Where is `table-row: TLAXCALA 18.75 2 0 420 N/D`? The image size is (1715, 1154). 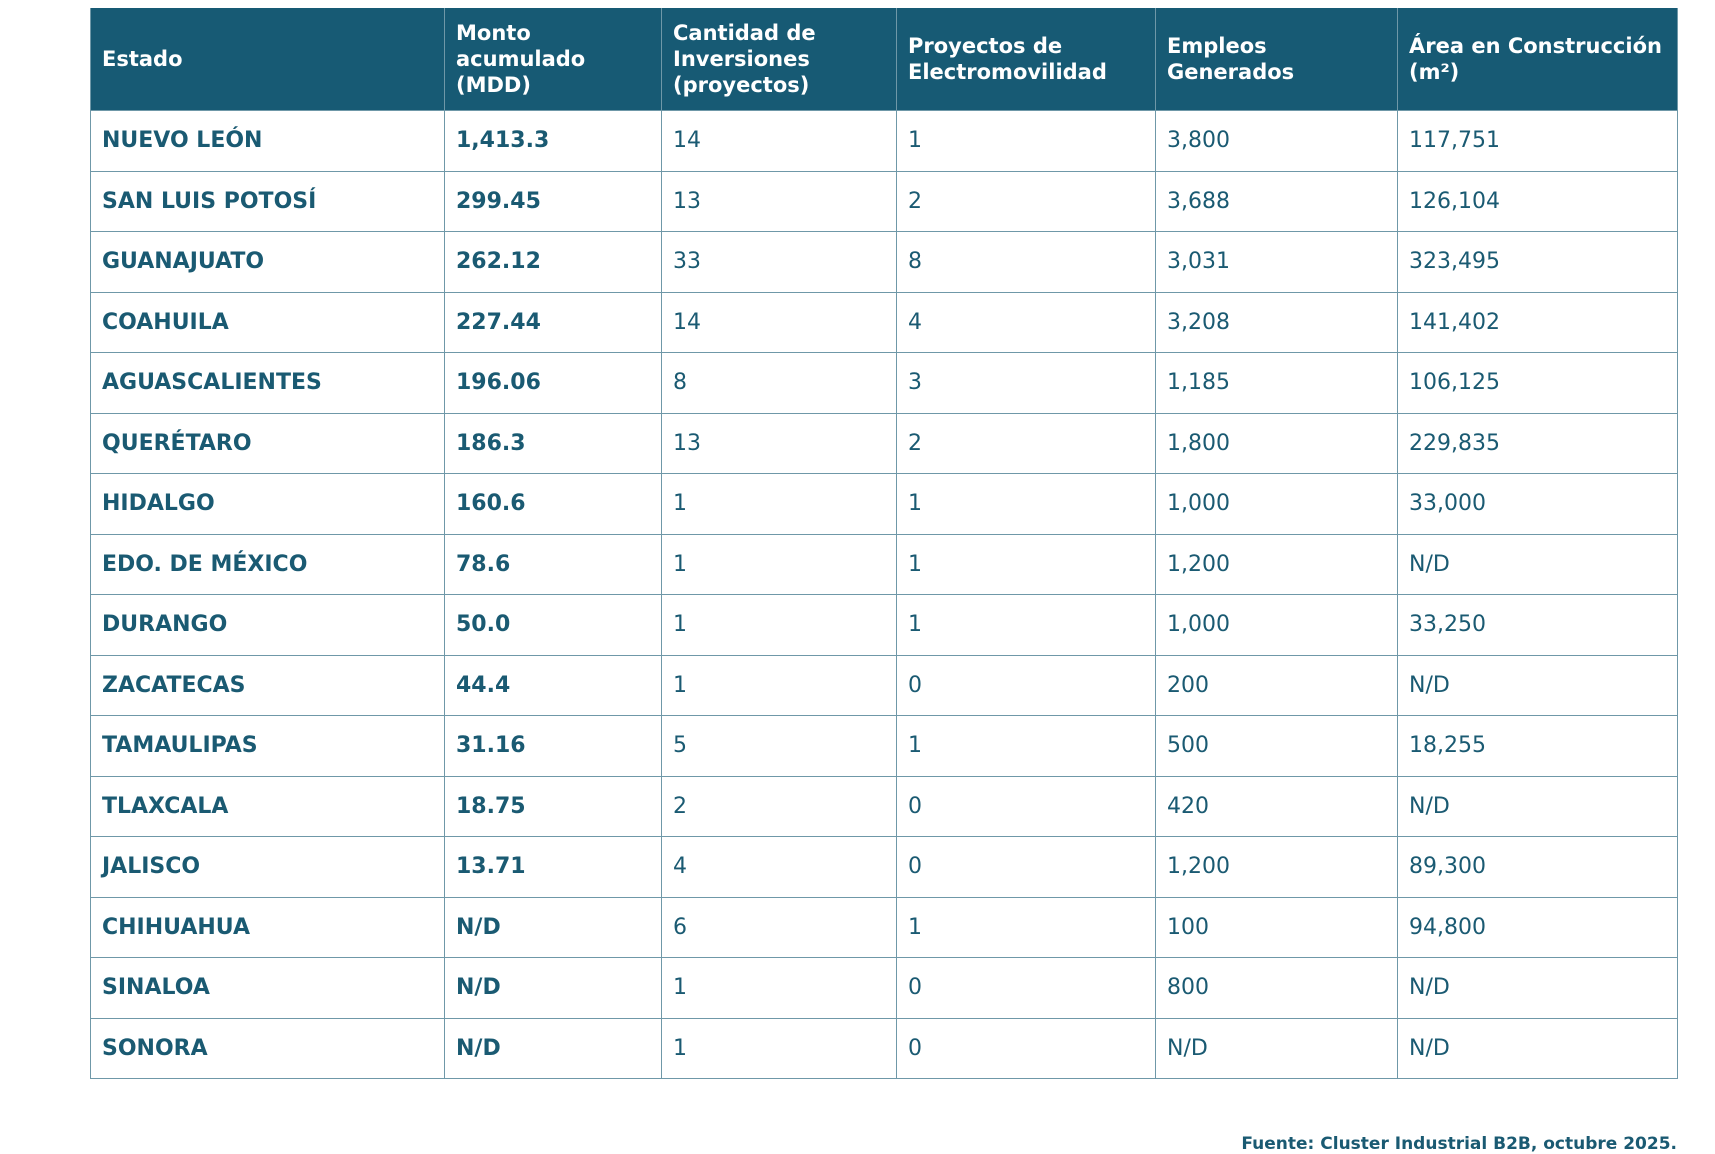
table-row: TLAXCALA 18.75 2 0 420 N/D is located at coordinates (884, 806).